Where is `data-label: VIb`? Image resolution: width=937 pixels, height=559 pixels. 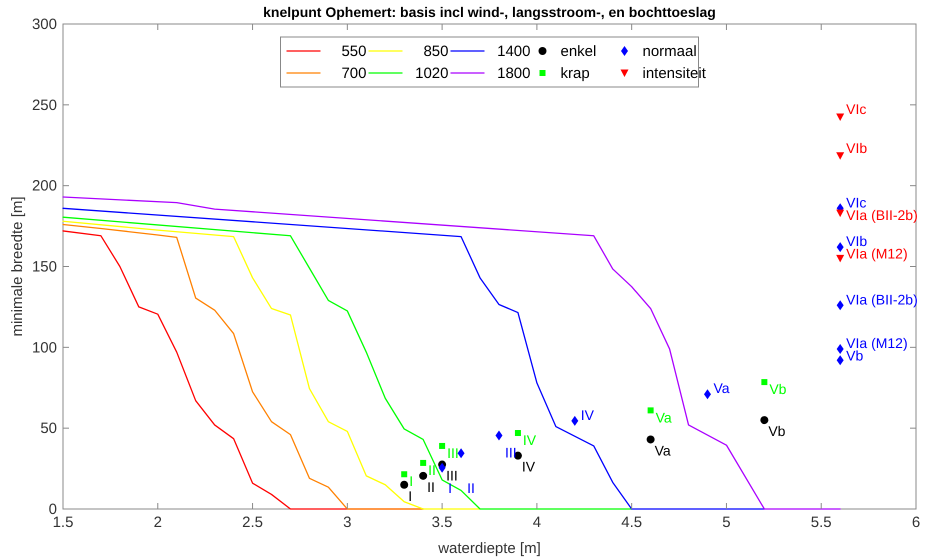 data-label: VIb is located at coordinates (857, 148).